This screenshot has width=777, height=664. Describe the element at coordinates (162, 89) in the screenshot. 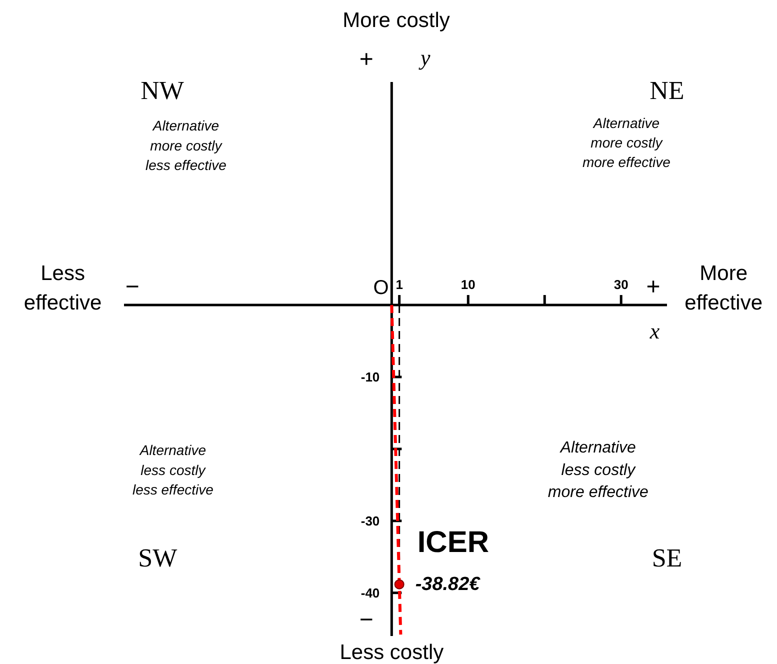

I see `annotation: NW` at that location.